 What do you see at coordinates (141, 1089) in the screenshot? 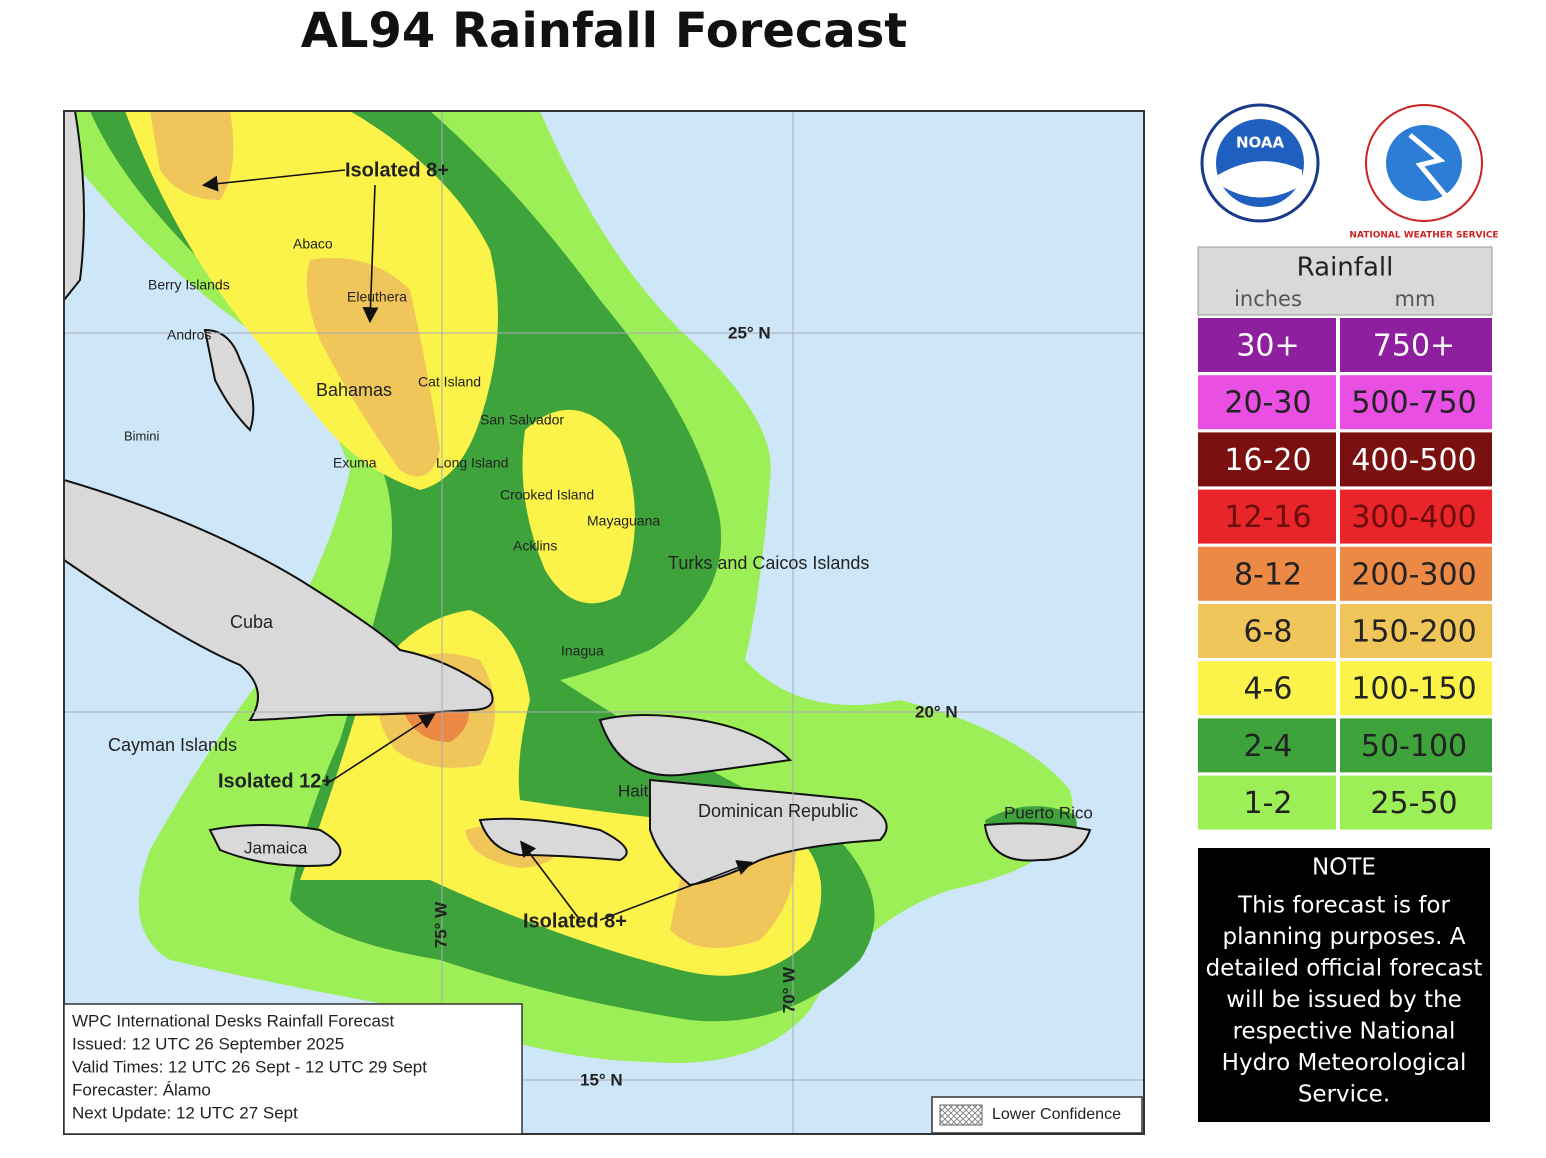
I see `info-line: Forecaster: Álamo` at bounding box center [141, 1089].